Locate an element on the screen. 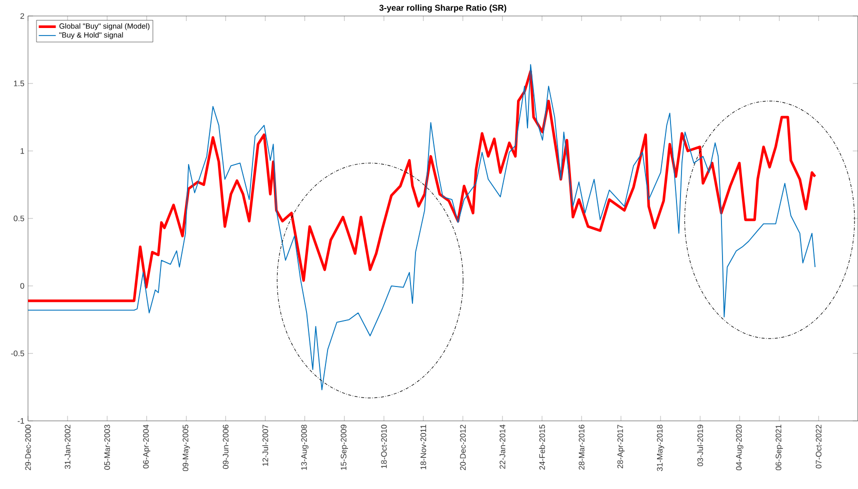 The image size is (858, 489). chart-title: 3-year rolling Sharpe Ratio (SR) is located at coordinates (442, 8).